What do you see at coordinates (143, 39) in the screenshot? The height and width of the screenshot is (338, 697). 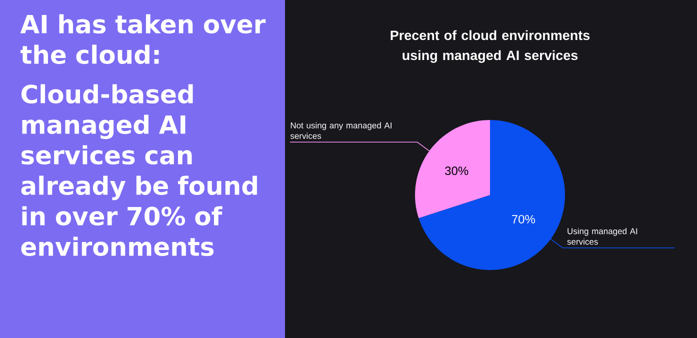 I see `text: AI has taken over the cloud:` at bounding box center [143, 39].